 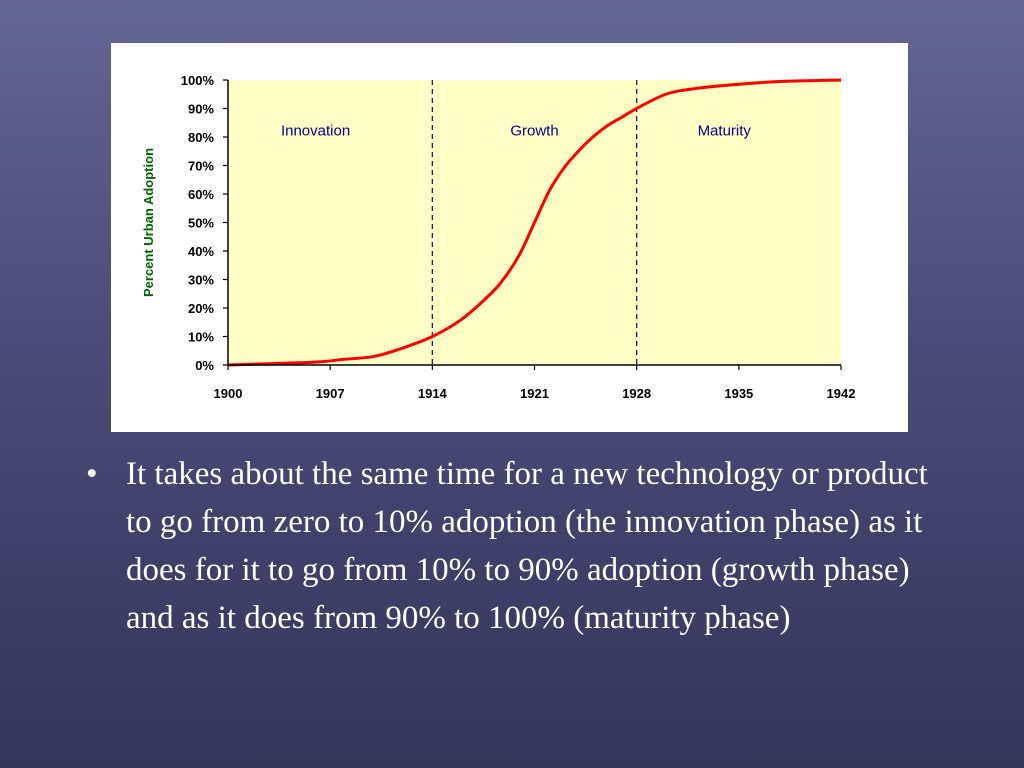 I want to click on y-tick-label: 70%, so click(x=201, y=166).